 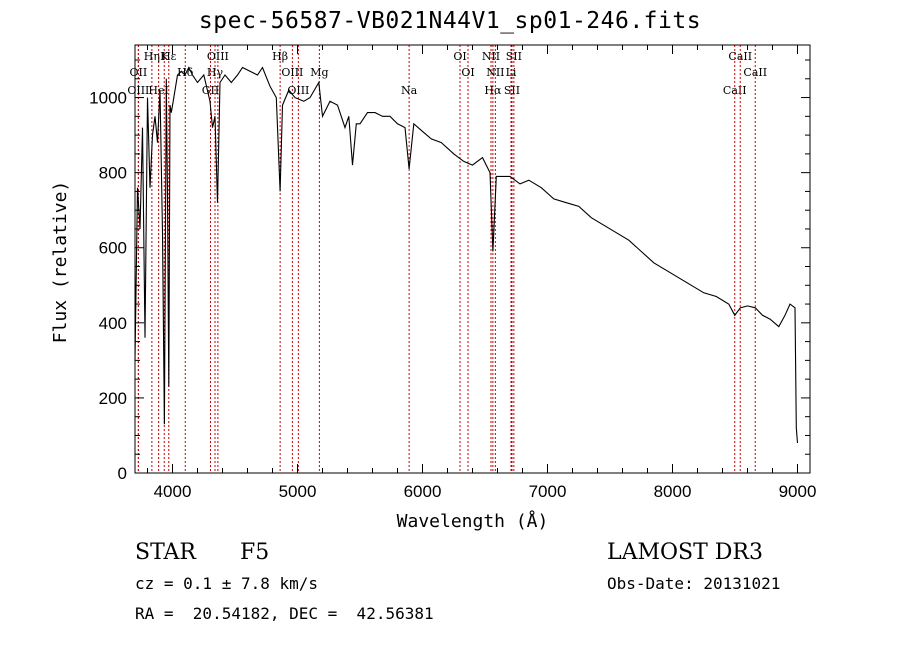 What do you see at coordinates (472, 521) in the screenshot?
I see `x-axis-label: Wavelength (Å)` at bounding box center [472, 521].